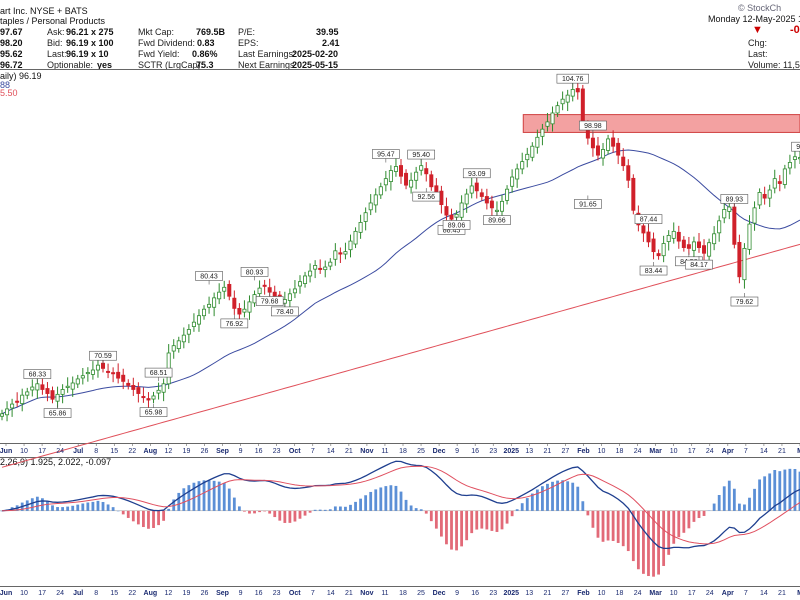 The width and height of the screenshot is (800, 600). Describe the element at coordinates (171, 65) in the screenshot. I see `sctr-label: SCTR (LrgCap):` at that location.